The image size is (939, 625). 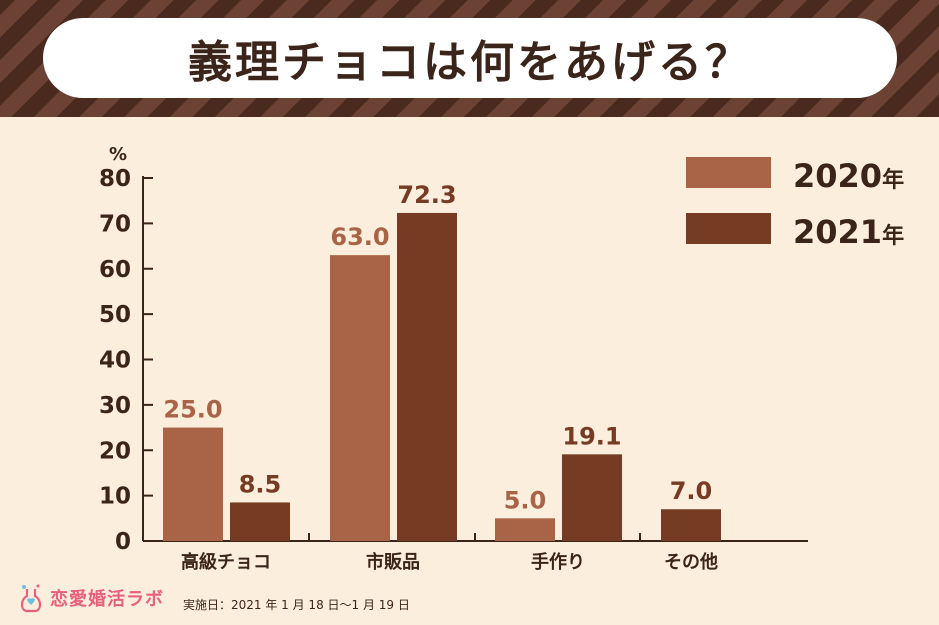 What do you see at coordinates (728, 172) in the screenshot?
I see `legend-swatch-2020` at bounding box center [728, 172].